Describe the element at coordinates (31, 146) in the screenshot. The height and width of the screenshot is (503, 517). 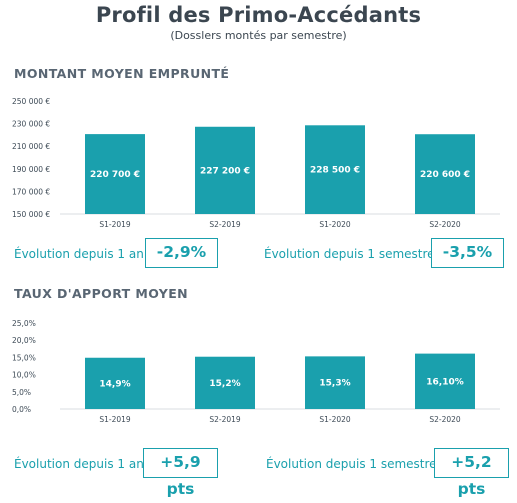
I see `y-tick-label: 210 000 €` at that location.